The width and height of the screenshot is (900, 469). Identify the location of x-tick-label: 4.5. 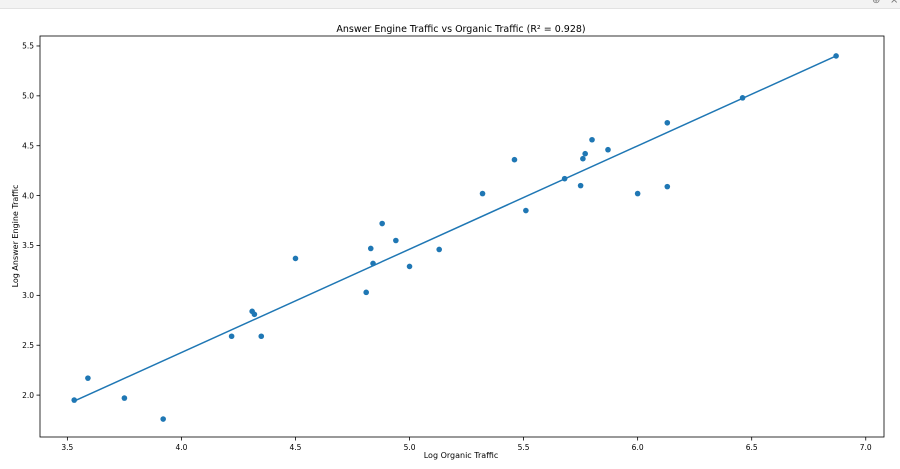
(296, 447).